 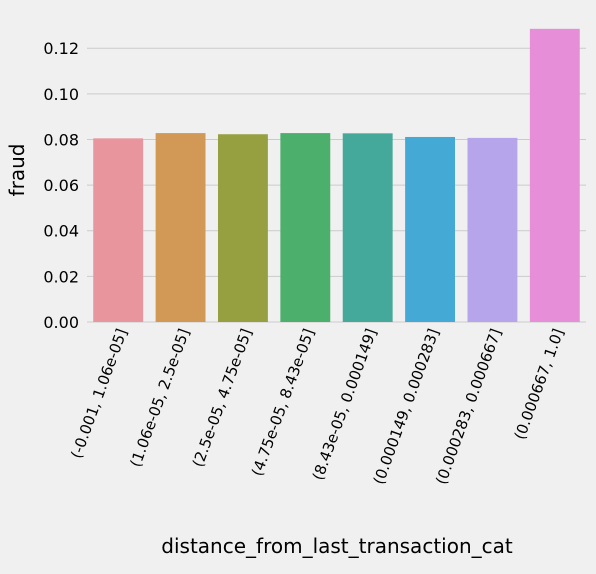 I want to click on y-tick-label: 0.00, so click(x=61, y=322).